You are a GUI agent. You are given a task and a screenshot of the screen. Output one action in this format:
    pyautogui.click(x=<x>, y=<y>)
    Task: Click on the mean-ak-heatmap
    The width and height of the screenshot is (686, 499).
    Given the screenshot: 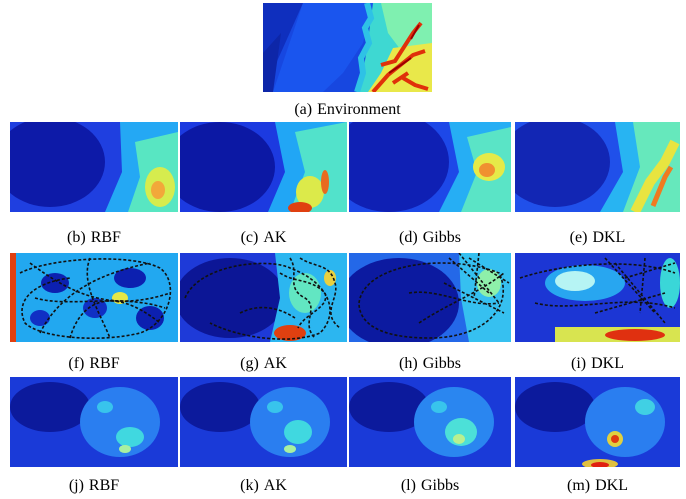 What is the action you would take?
    pyautogui.click(x=263, y=167)
    